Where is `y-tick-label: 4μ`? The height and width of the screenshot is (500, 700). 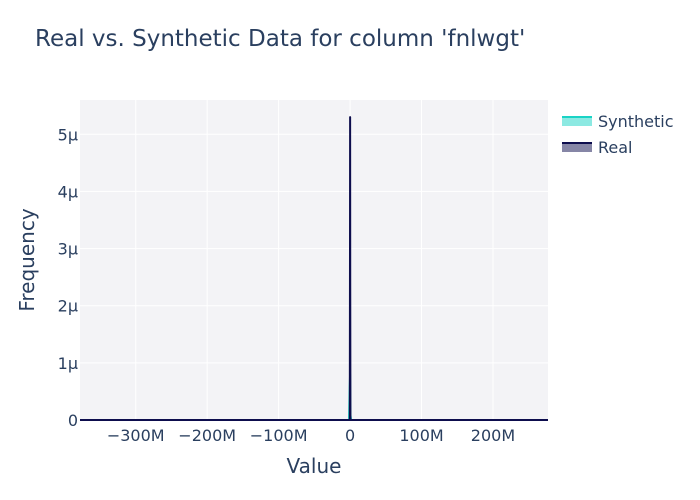 y-tick-label: 4μ is located at coordinates (68, 191).